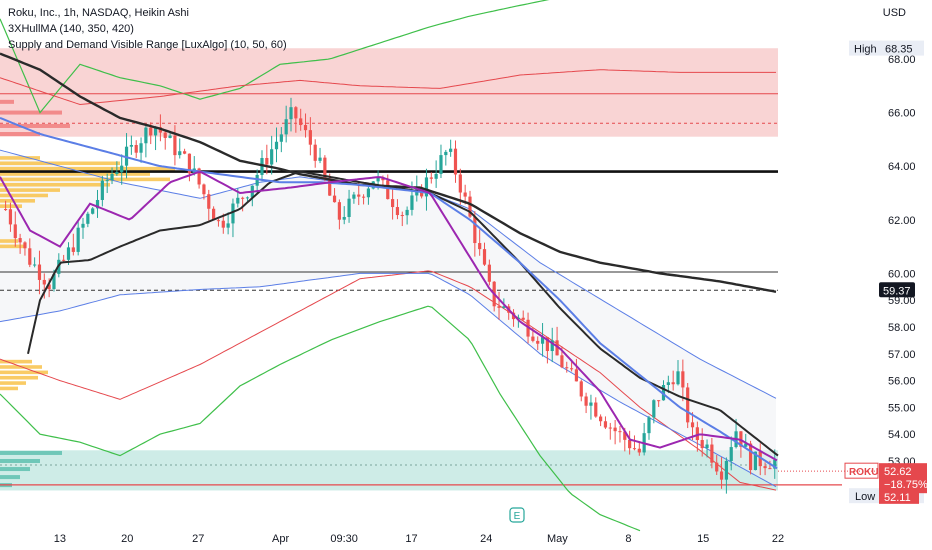 The height and width of the screenshot is (550, 932). I want to click on low-label-bg, so click(865, 496).